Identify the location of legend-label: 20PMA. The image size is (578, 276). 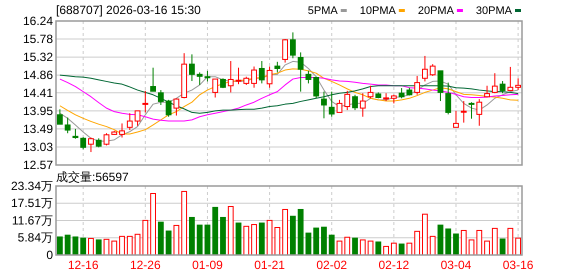
(436, 11).